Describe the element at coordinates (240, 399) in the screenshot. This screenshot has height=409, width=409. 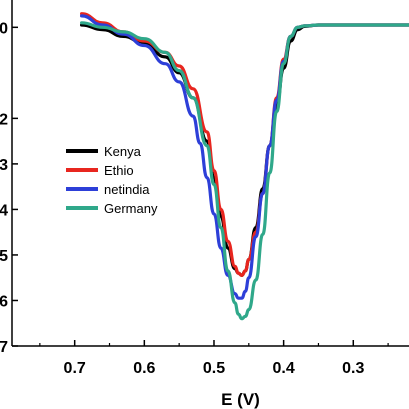
I see `x-axis-title: E (V)` at that location.